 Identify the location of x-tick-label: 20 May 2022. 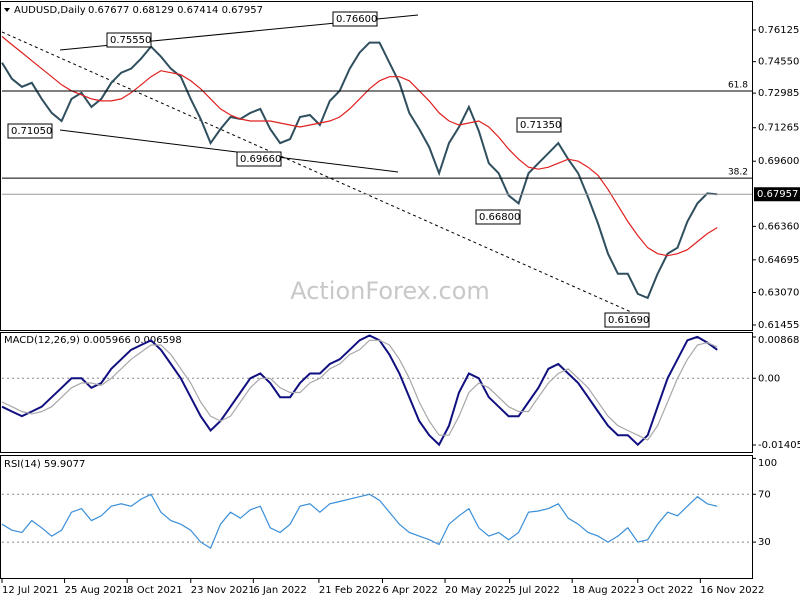
(477, 590).